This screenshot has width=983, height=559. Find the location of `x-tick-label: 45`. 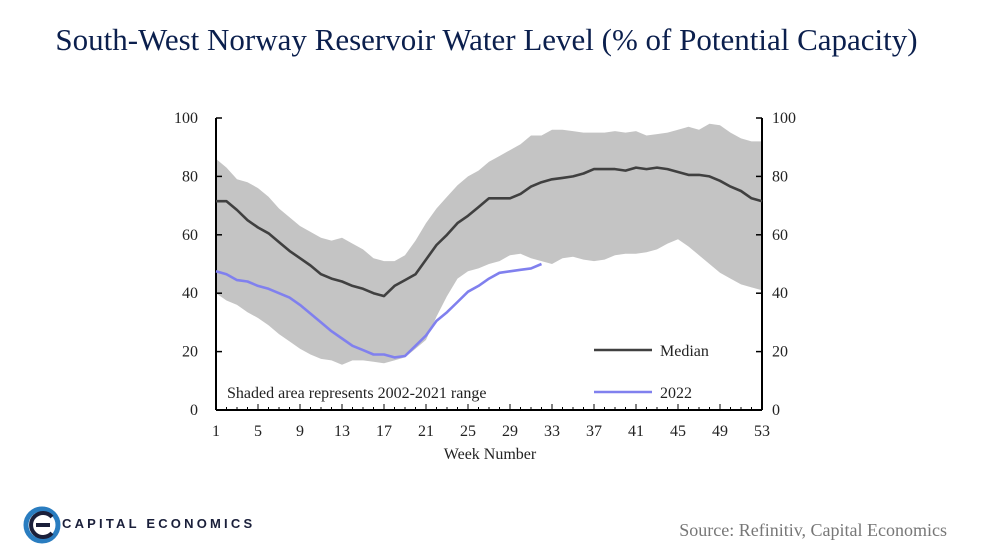

x-tick-label: 45 is located at coordinates (678, 431).